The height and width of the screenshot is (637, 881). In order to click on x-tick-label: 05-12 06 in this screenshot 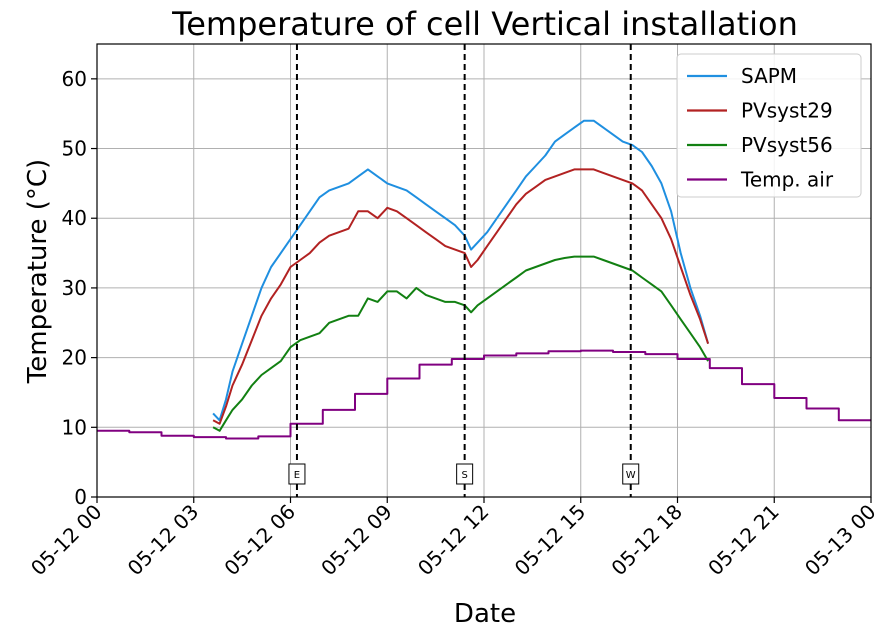, I will do `click(259, 540)`.